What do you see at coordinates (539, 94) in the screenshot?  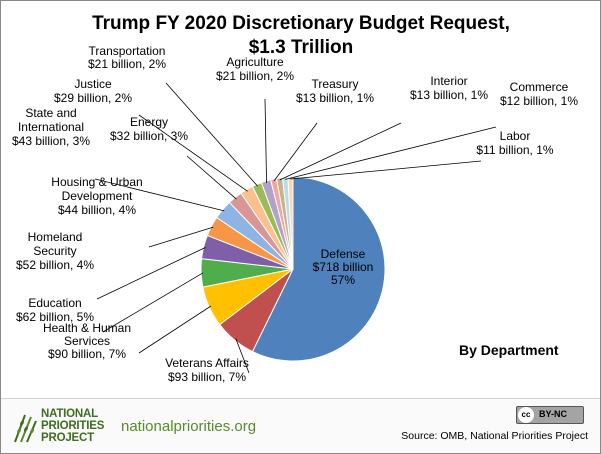 I see `slice-label-commerce: Commerce $12 billion, 1%` at bounding box center [539, 94].